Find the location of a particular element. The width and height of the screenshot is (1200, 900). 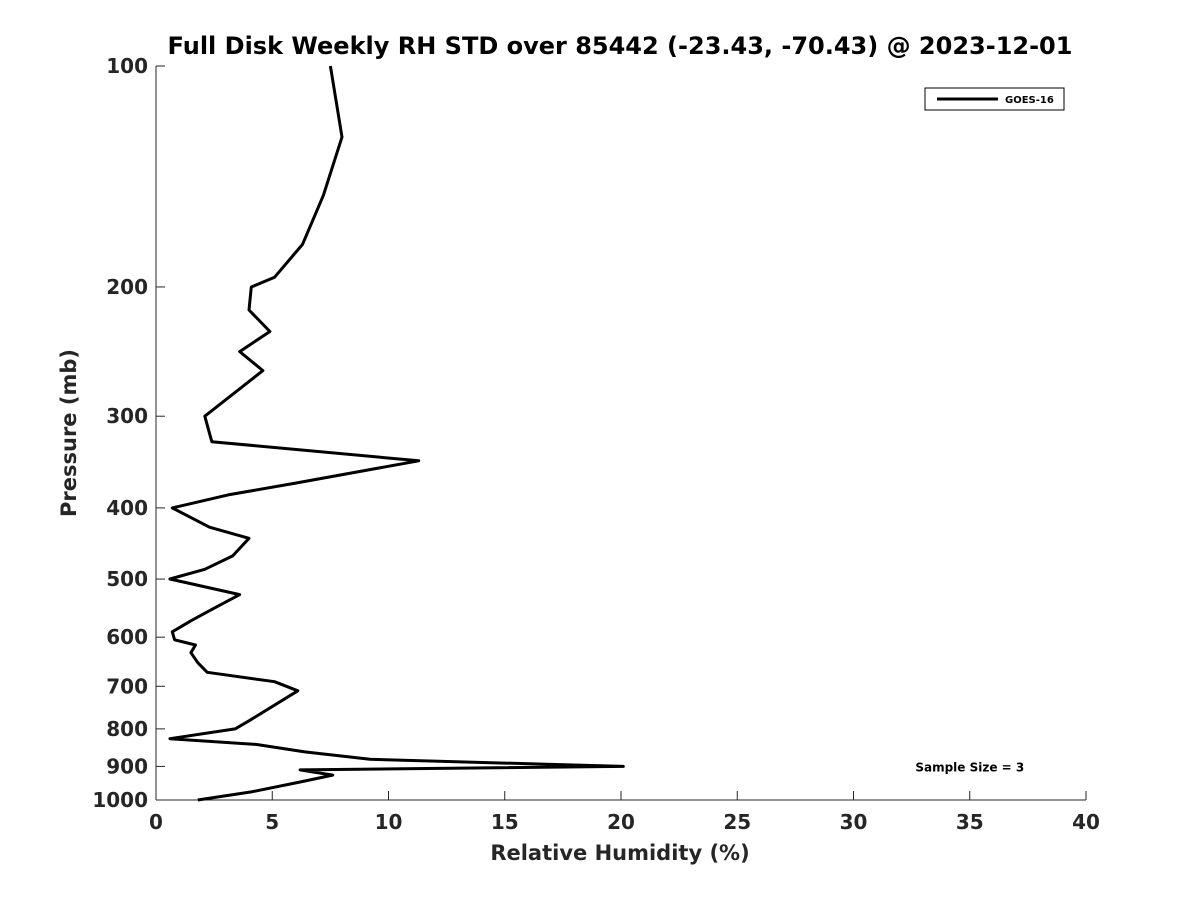

y-axis-ticks: 100 200 300 400 500 600 700 800 900 1000 is located at coordinates (128, 433).